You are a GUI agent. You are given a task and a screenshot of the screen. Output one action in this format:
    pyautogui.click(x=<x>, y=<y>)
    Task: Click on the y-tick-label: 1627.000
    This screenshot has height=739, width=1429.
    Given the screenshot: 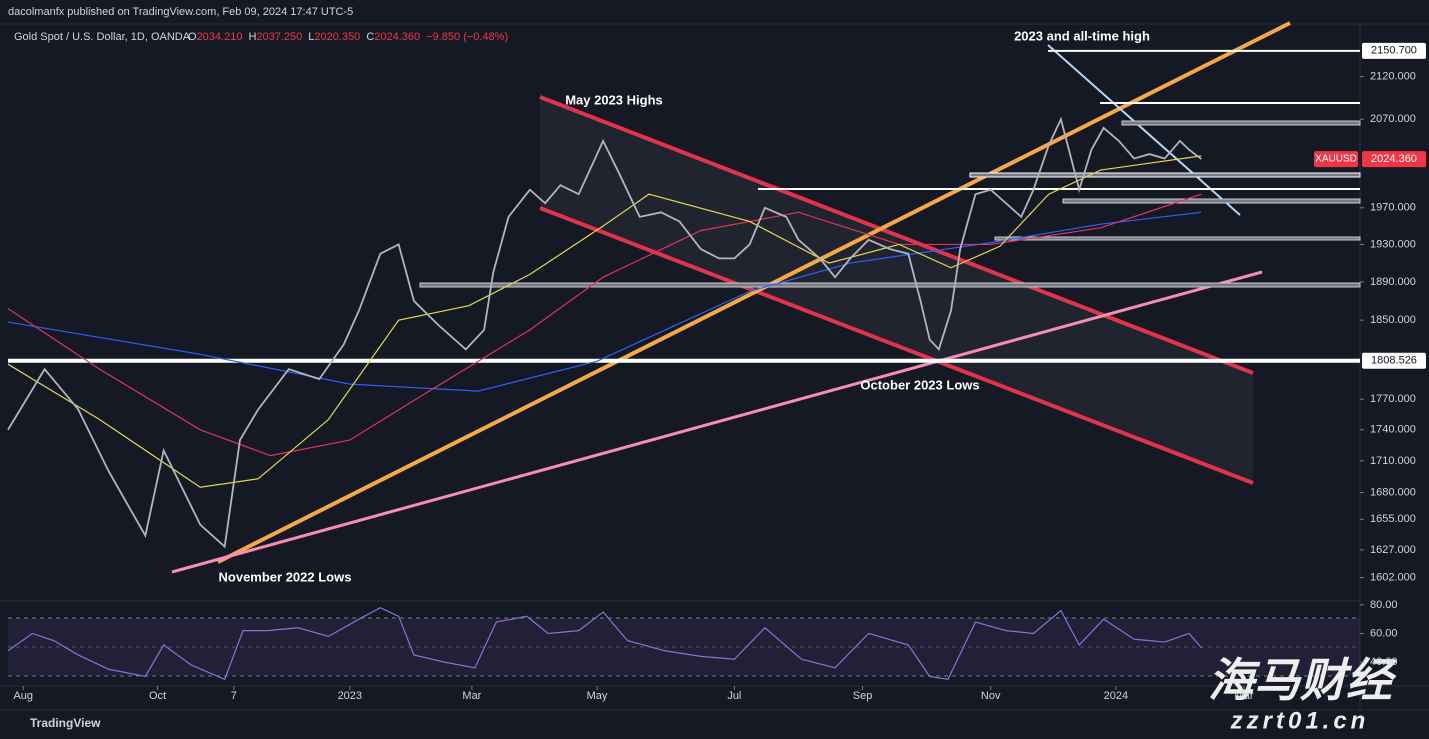 What is the action you would take?
    pyautogui.click(x=1393, y=550)
    